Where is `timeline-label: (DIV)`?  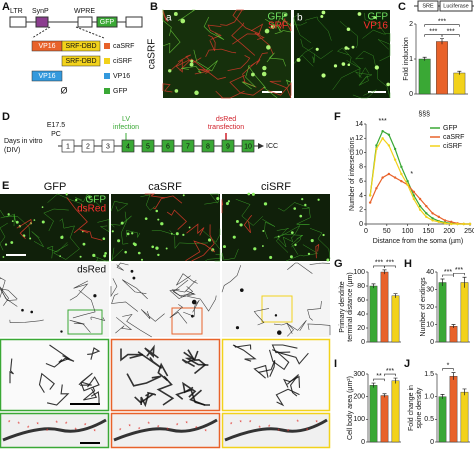 timeline-label: (DIV) is located at coordinates (12, 150).